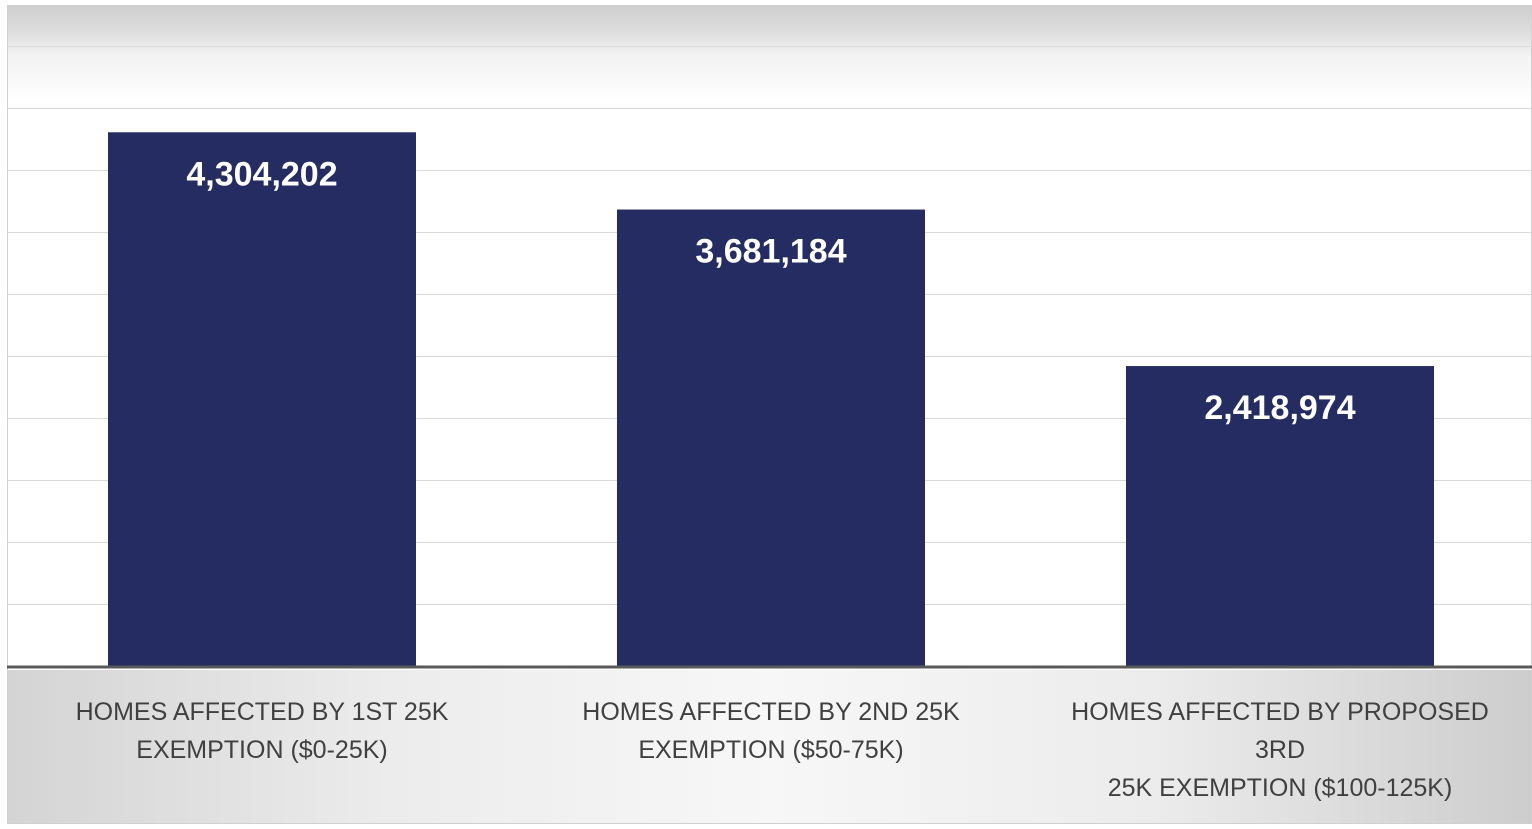  What do you see at coordinates (261, 174) in the screenshot?
I see `data-label-1: 4,304,202` at bounding box center [261, 174].